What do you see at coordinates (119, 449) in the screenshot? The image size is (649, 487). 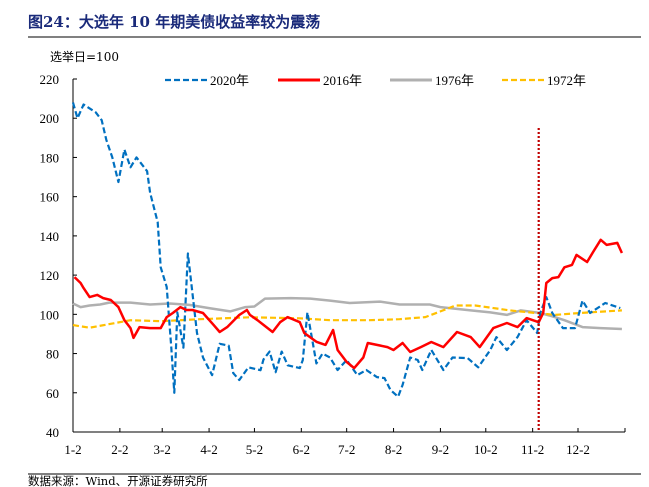 I see `x-tick-label: 2-2` at bounding box center [119, 449].